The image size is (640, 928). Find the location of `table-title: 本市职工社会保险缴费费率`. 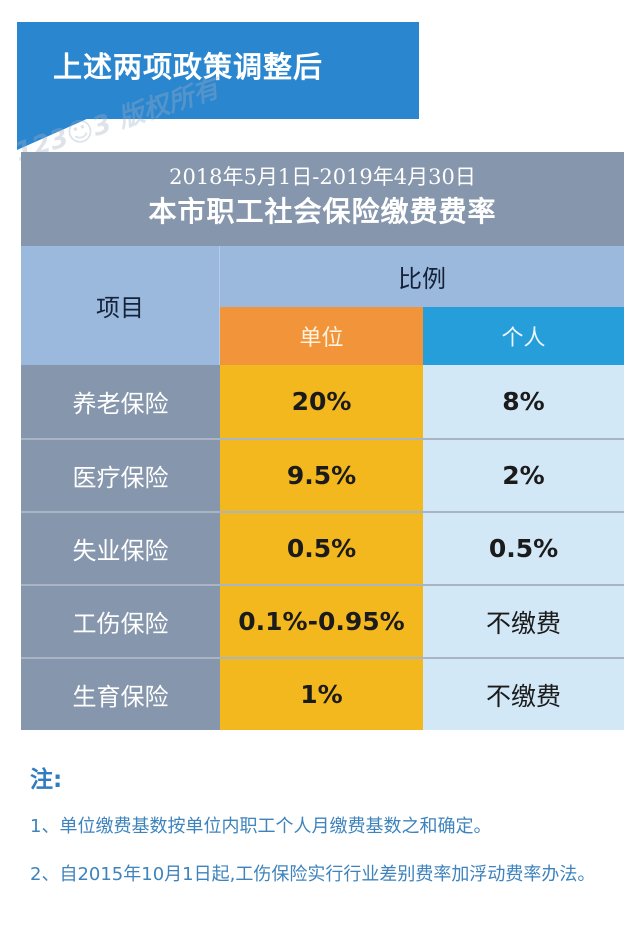

table-title: 本市职工社会保险缴费费率 is located at coordinates (322, 211).